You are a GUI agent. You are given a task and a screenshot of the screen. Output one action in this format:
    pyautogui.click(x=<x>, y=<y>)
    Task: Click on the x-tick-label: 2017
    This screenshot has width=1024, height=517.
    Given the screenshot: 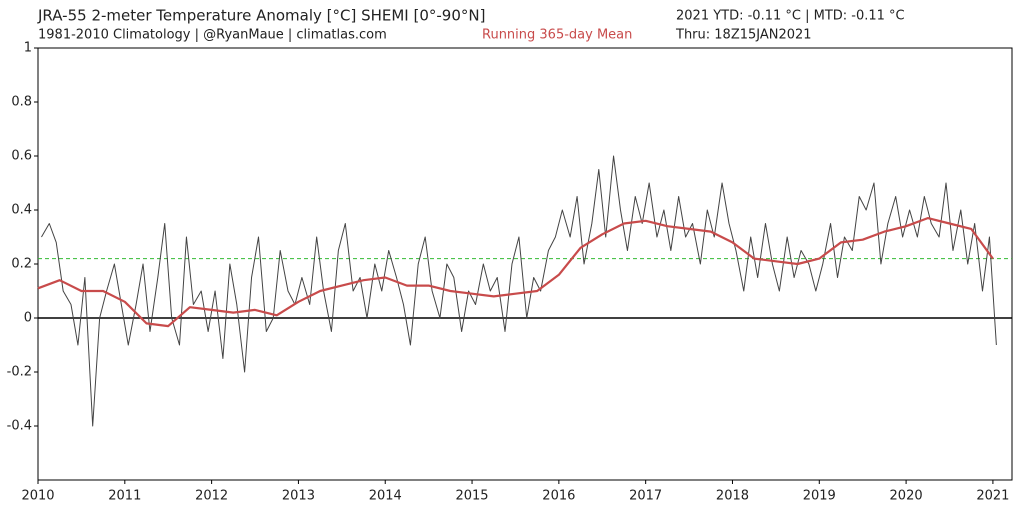 What is the action you would take?
    pyautogui.click(x=645, y=496)
    